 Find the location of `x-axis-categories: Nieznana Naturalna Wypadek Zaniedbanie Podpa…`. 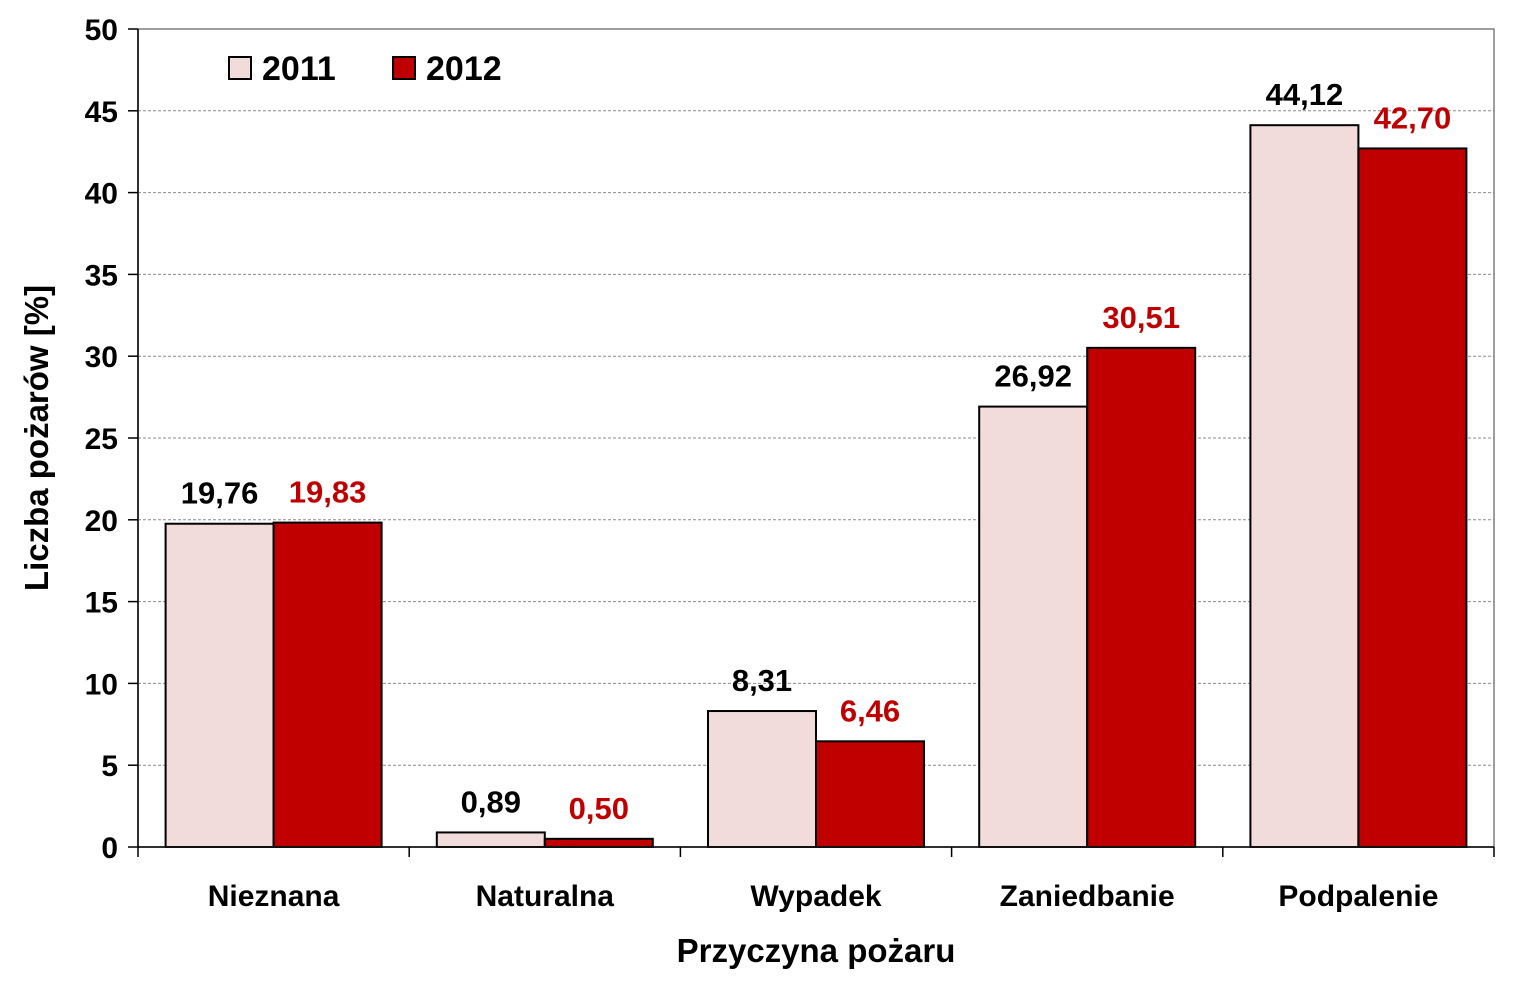

x-axis-categories: Nieznana Naturalna Wypadek Zaniedbanie Podpa… is located at coordinates (823, 896).